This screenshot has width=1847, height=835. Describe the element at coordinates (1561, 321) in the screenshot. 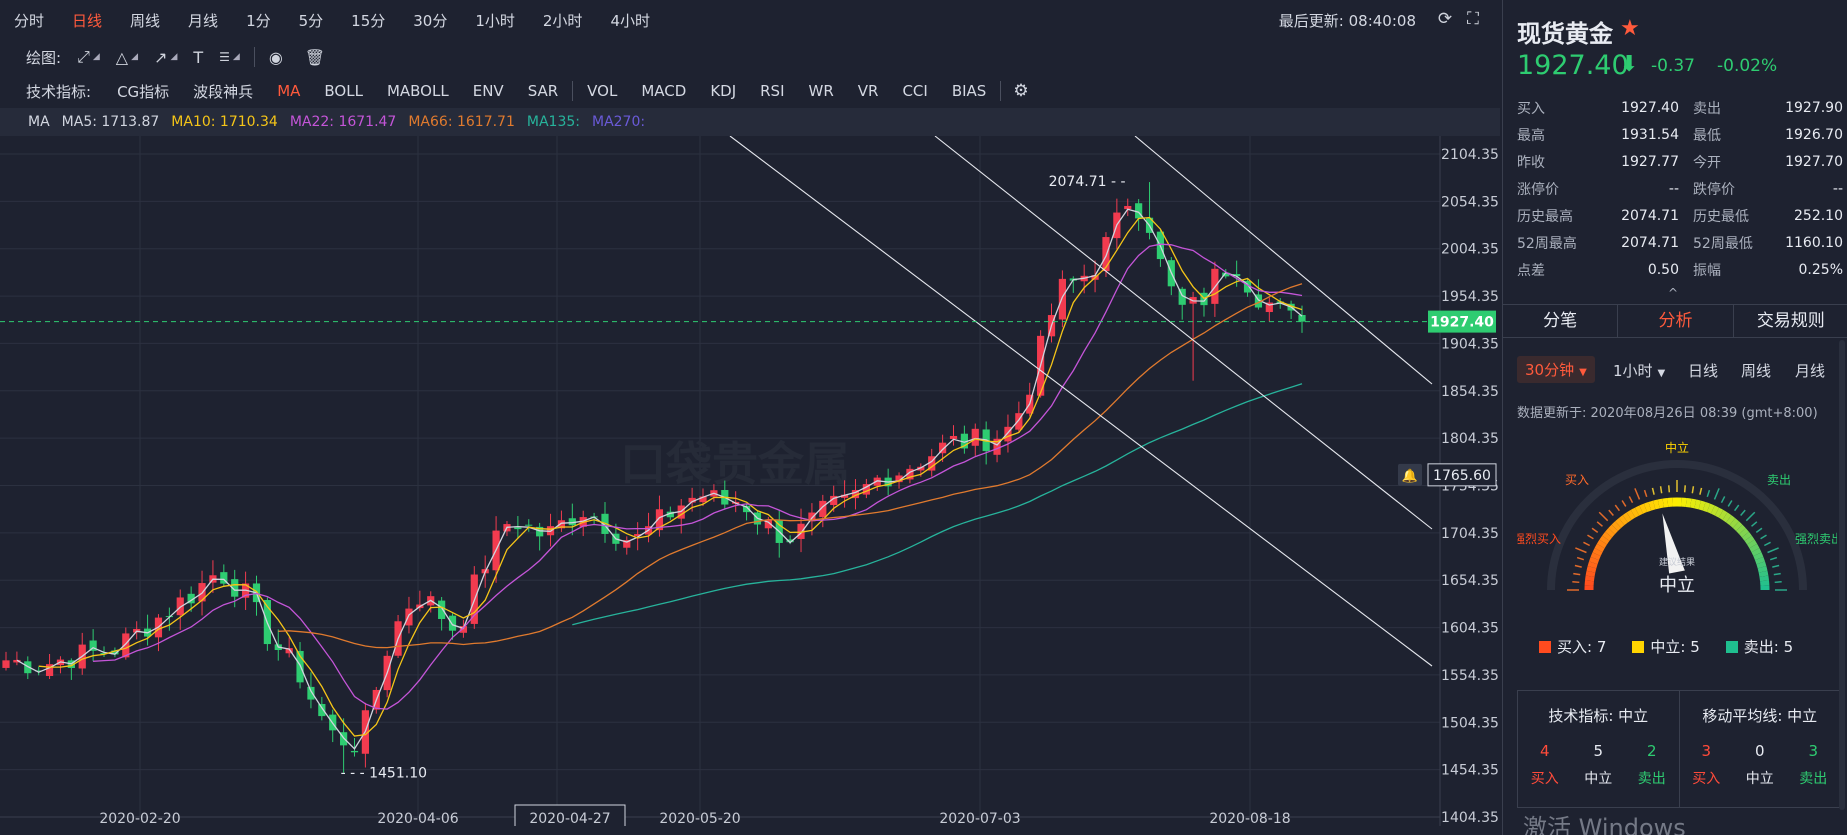

I see `panel-tab: 分笔` at that location.